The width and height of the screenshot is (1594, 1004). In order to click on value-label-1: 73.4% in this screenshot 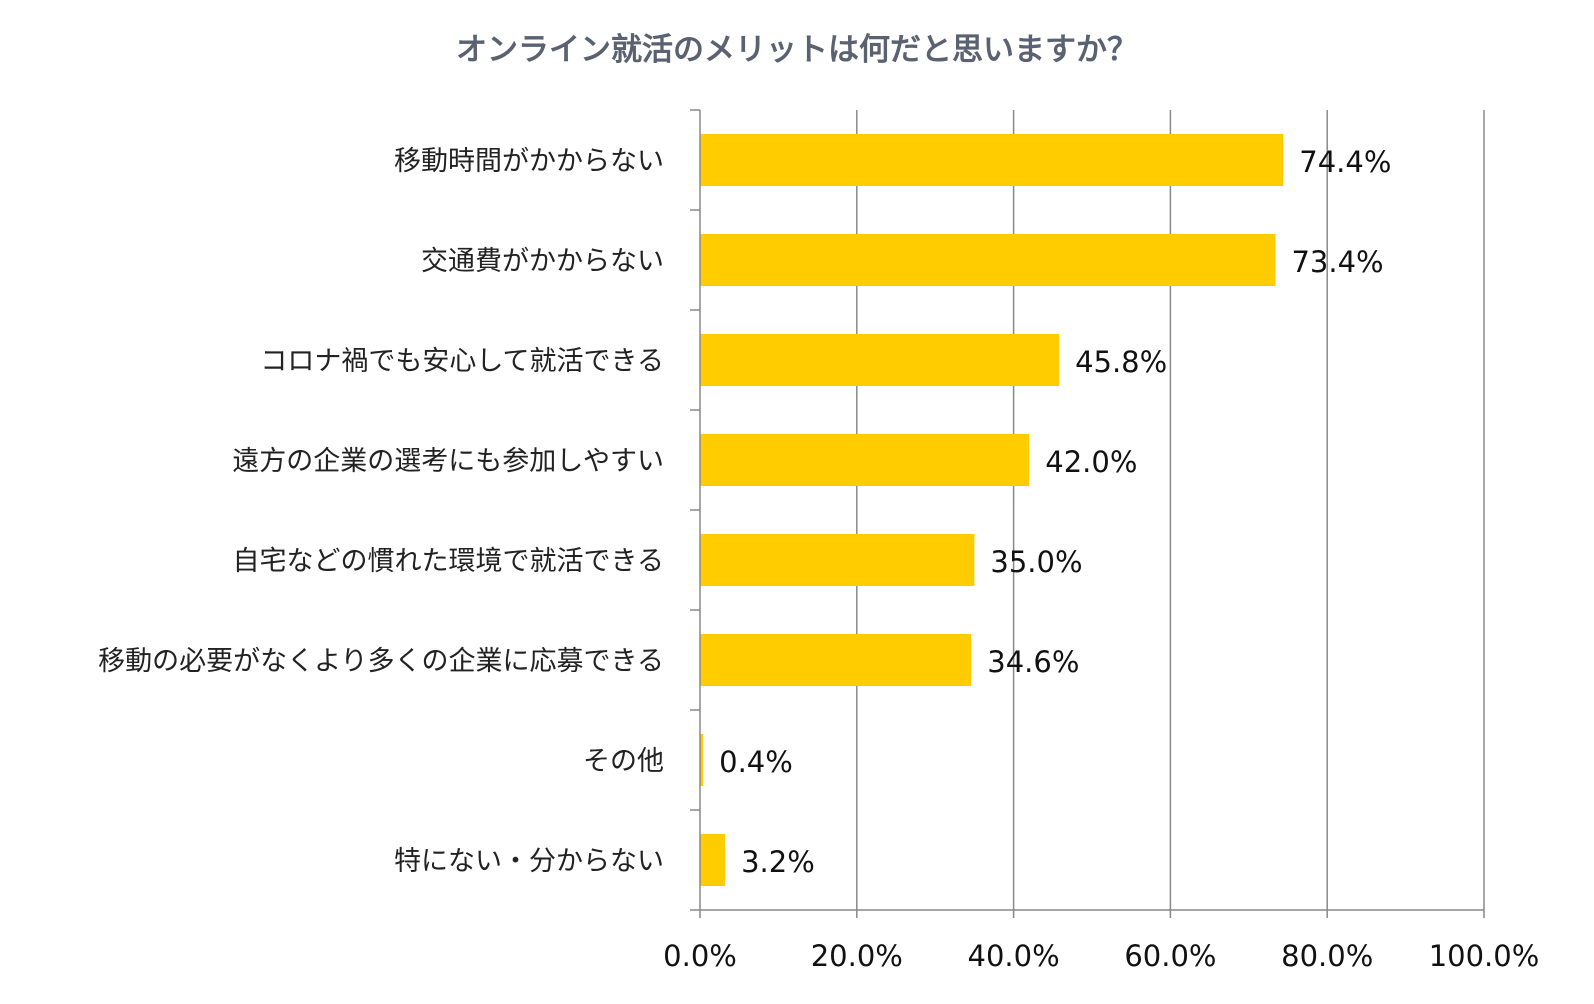, I will do `click(1337, 262)`.